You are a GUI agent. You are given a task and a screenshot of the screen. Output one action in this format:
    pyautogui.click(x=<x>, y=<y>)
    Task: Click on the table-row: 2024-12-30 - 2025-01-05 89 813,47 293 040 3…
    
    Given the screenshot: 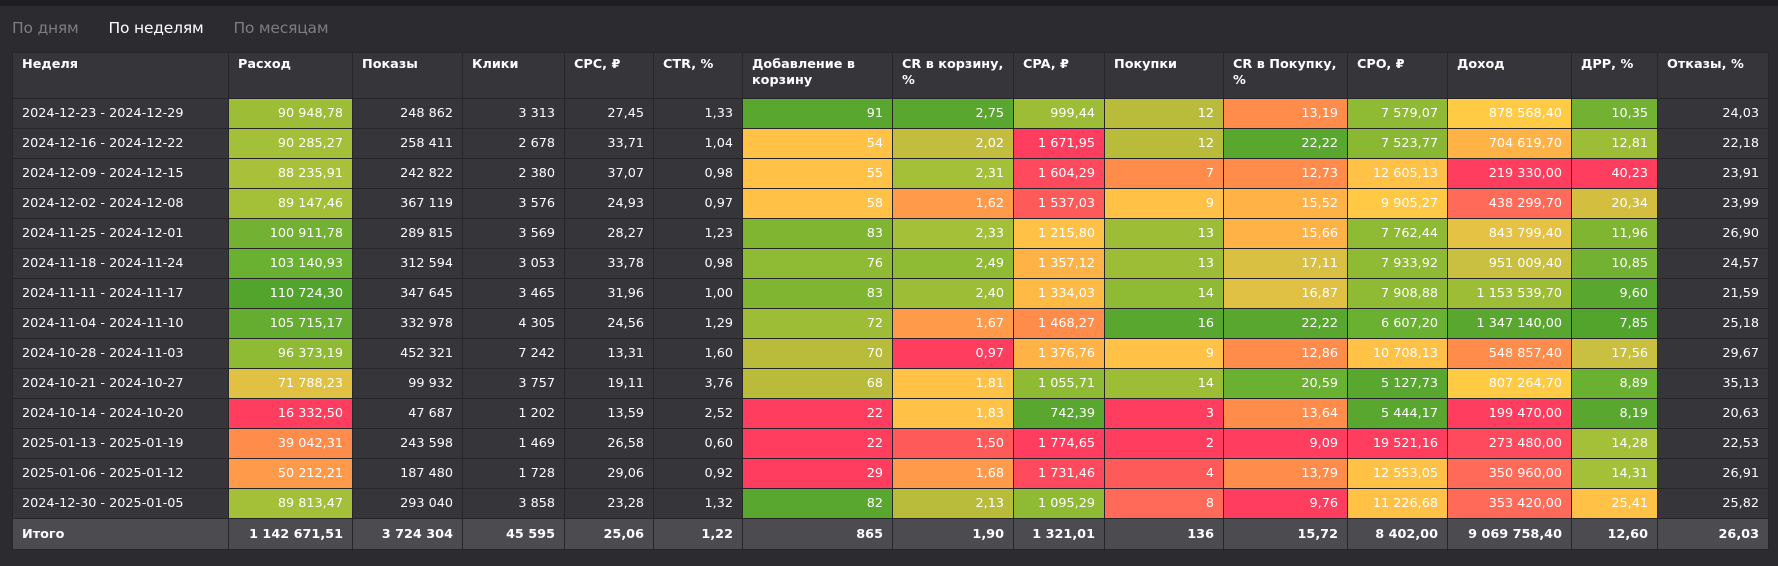 What is the action you would take?
    pyautogui.click(x=890, y=503)
    